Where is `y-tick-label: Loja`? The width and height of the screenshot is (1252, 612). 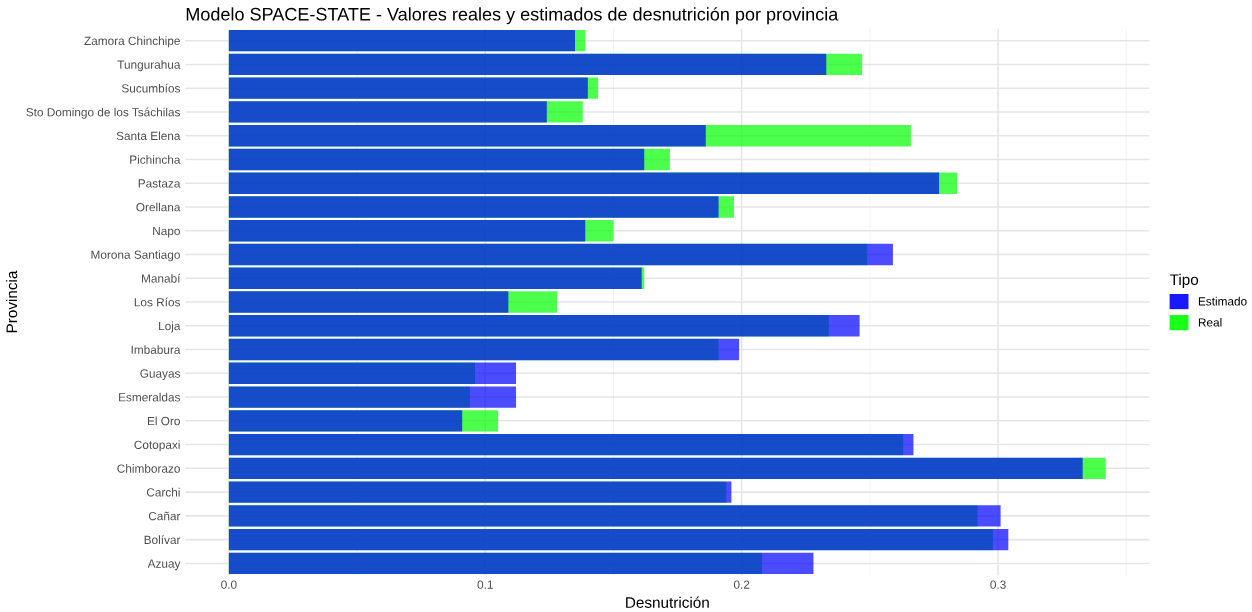 y-tick-label: Loja is located at coordinates (170, 327).